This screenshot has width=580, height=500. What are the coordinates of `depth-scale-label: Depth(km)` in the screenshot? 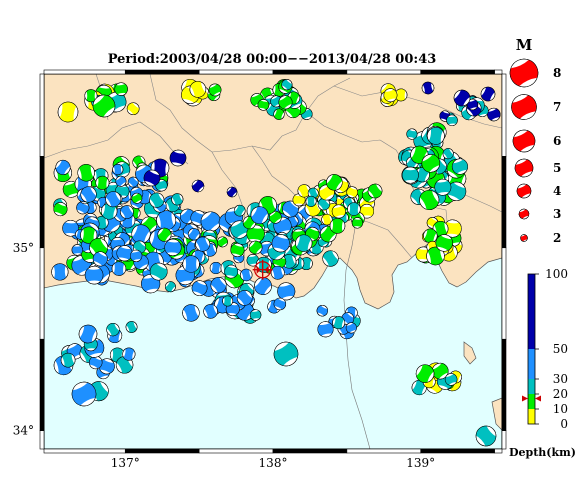 It's located at (542, 452).